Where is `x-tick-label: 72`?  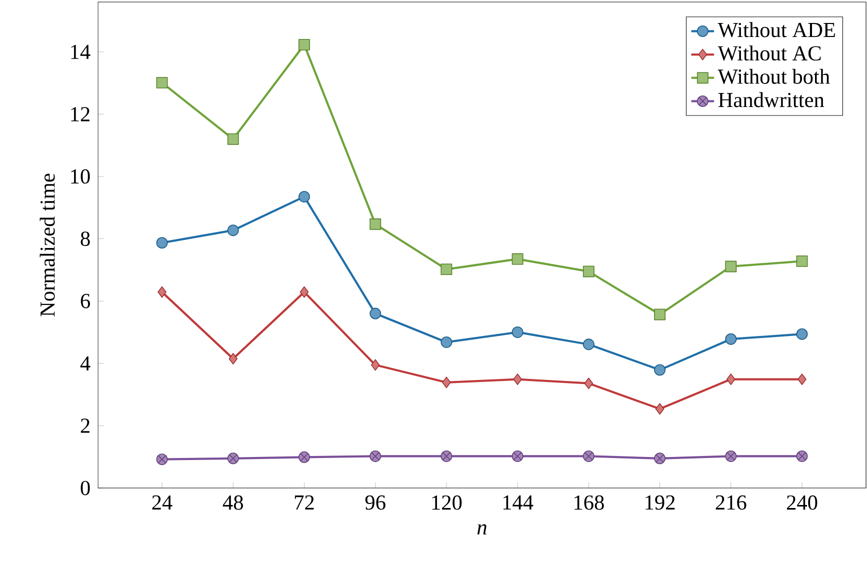 x-tick-label: 72 is located at coordinates (304, 502).